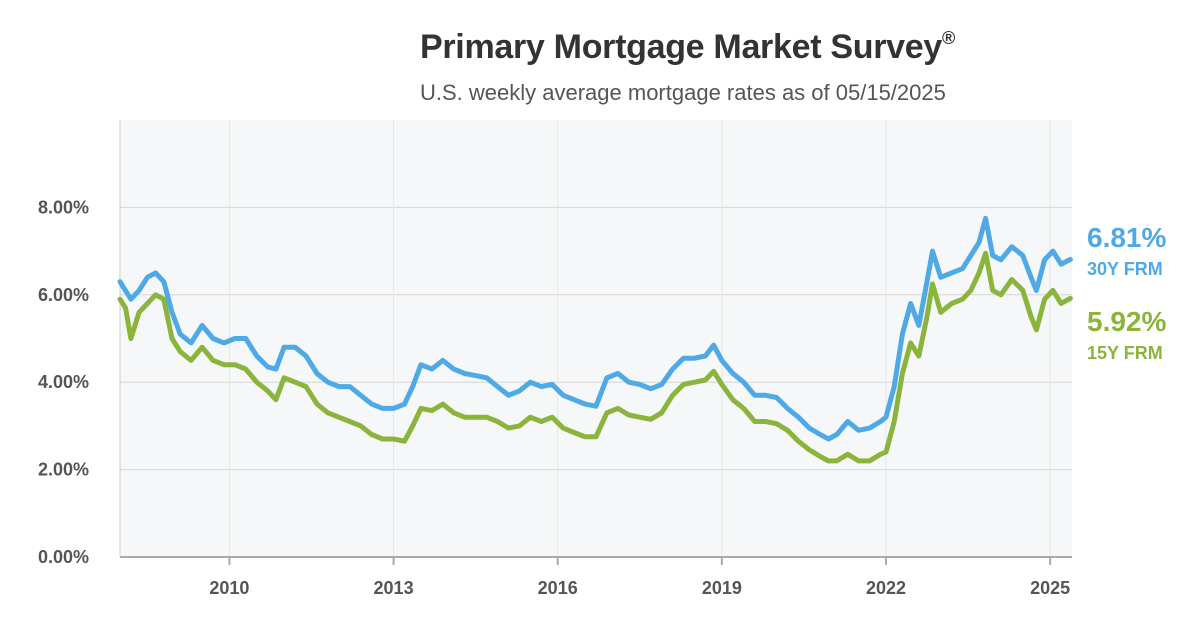 The width and height of the screenshot is (1200, 630). What do you see at coordinates (63, 470) in the screenshot?
I see `y-tick-label: 2.00%` at bounding box center [63, 470].